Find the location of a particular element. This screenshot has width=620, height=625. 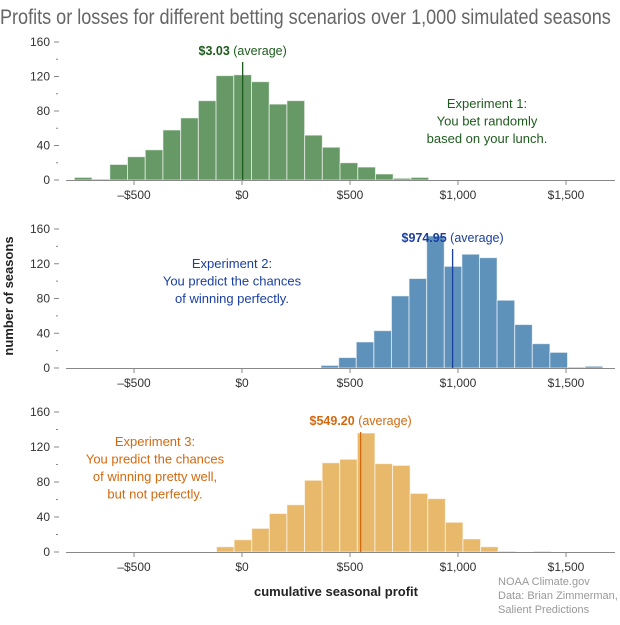

experiment-annotation-line: but not perfectly. is located at coordinates (154, 494).